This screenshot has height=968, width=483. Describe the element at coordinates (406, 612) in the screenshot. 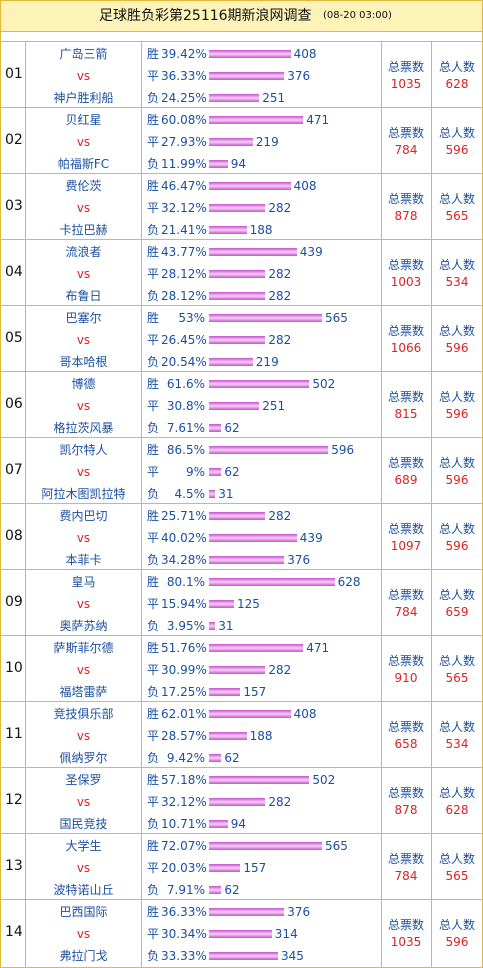

I see `votes: 784` at that location.